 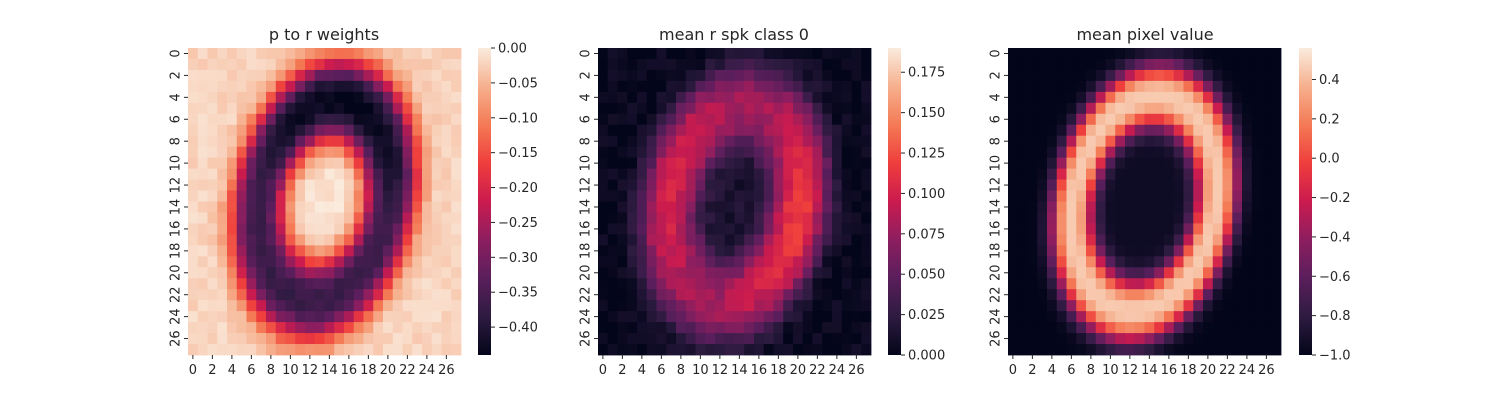 What do you see at coordinates (856, 370) in the screenshot?
I see `x-tick-label: 26` at bounding box center [856, 370].